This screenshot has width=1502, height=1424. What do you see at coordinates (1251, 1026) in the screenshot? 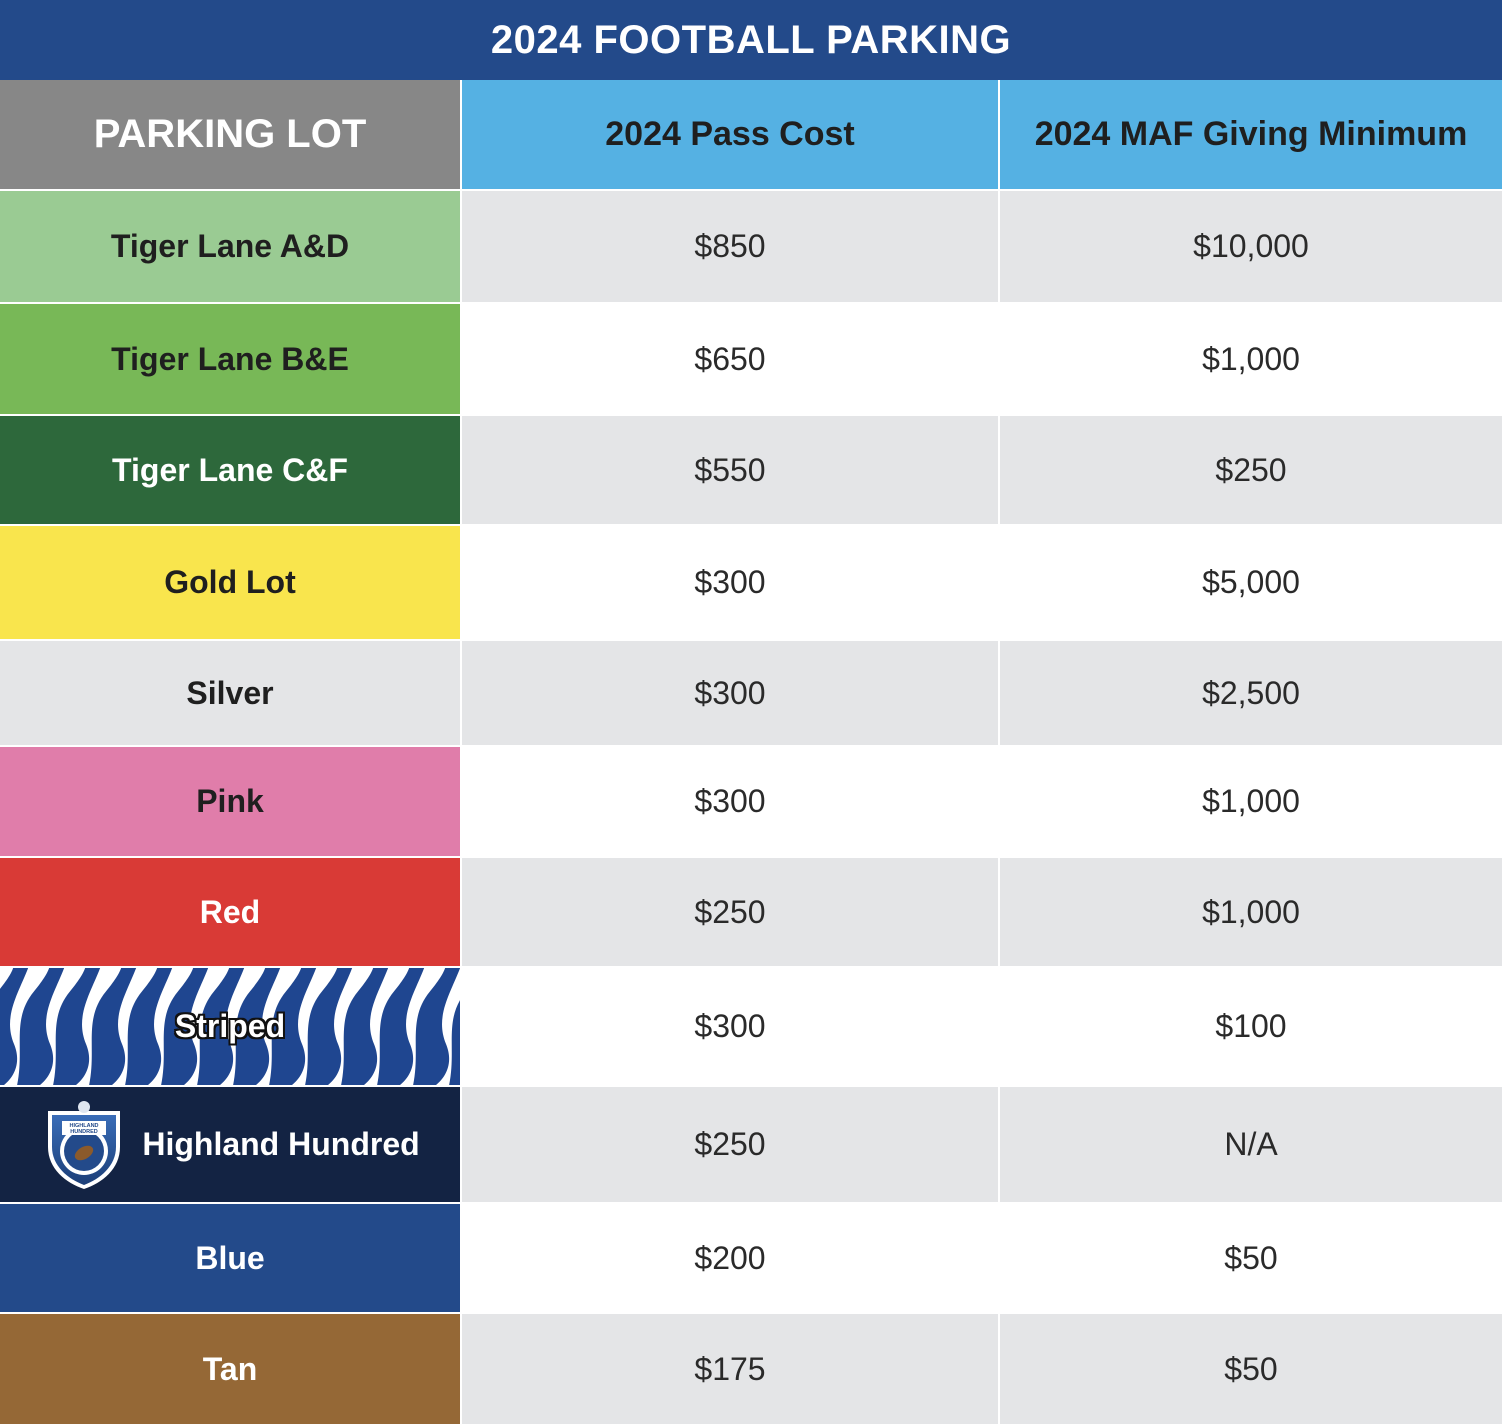
I see `maf-minimum-cell: $100` at bounding box center [1251, 1026].